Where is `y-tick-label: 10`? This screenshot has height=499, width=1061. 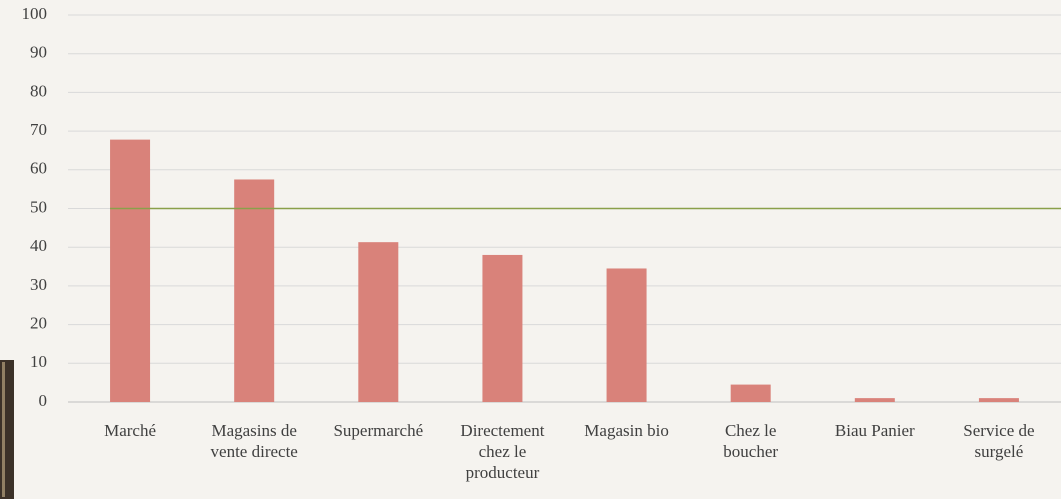
y-tick-label: 10 is located at coordinates (38, 361).